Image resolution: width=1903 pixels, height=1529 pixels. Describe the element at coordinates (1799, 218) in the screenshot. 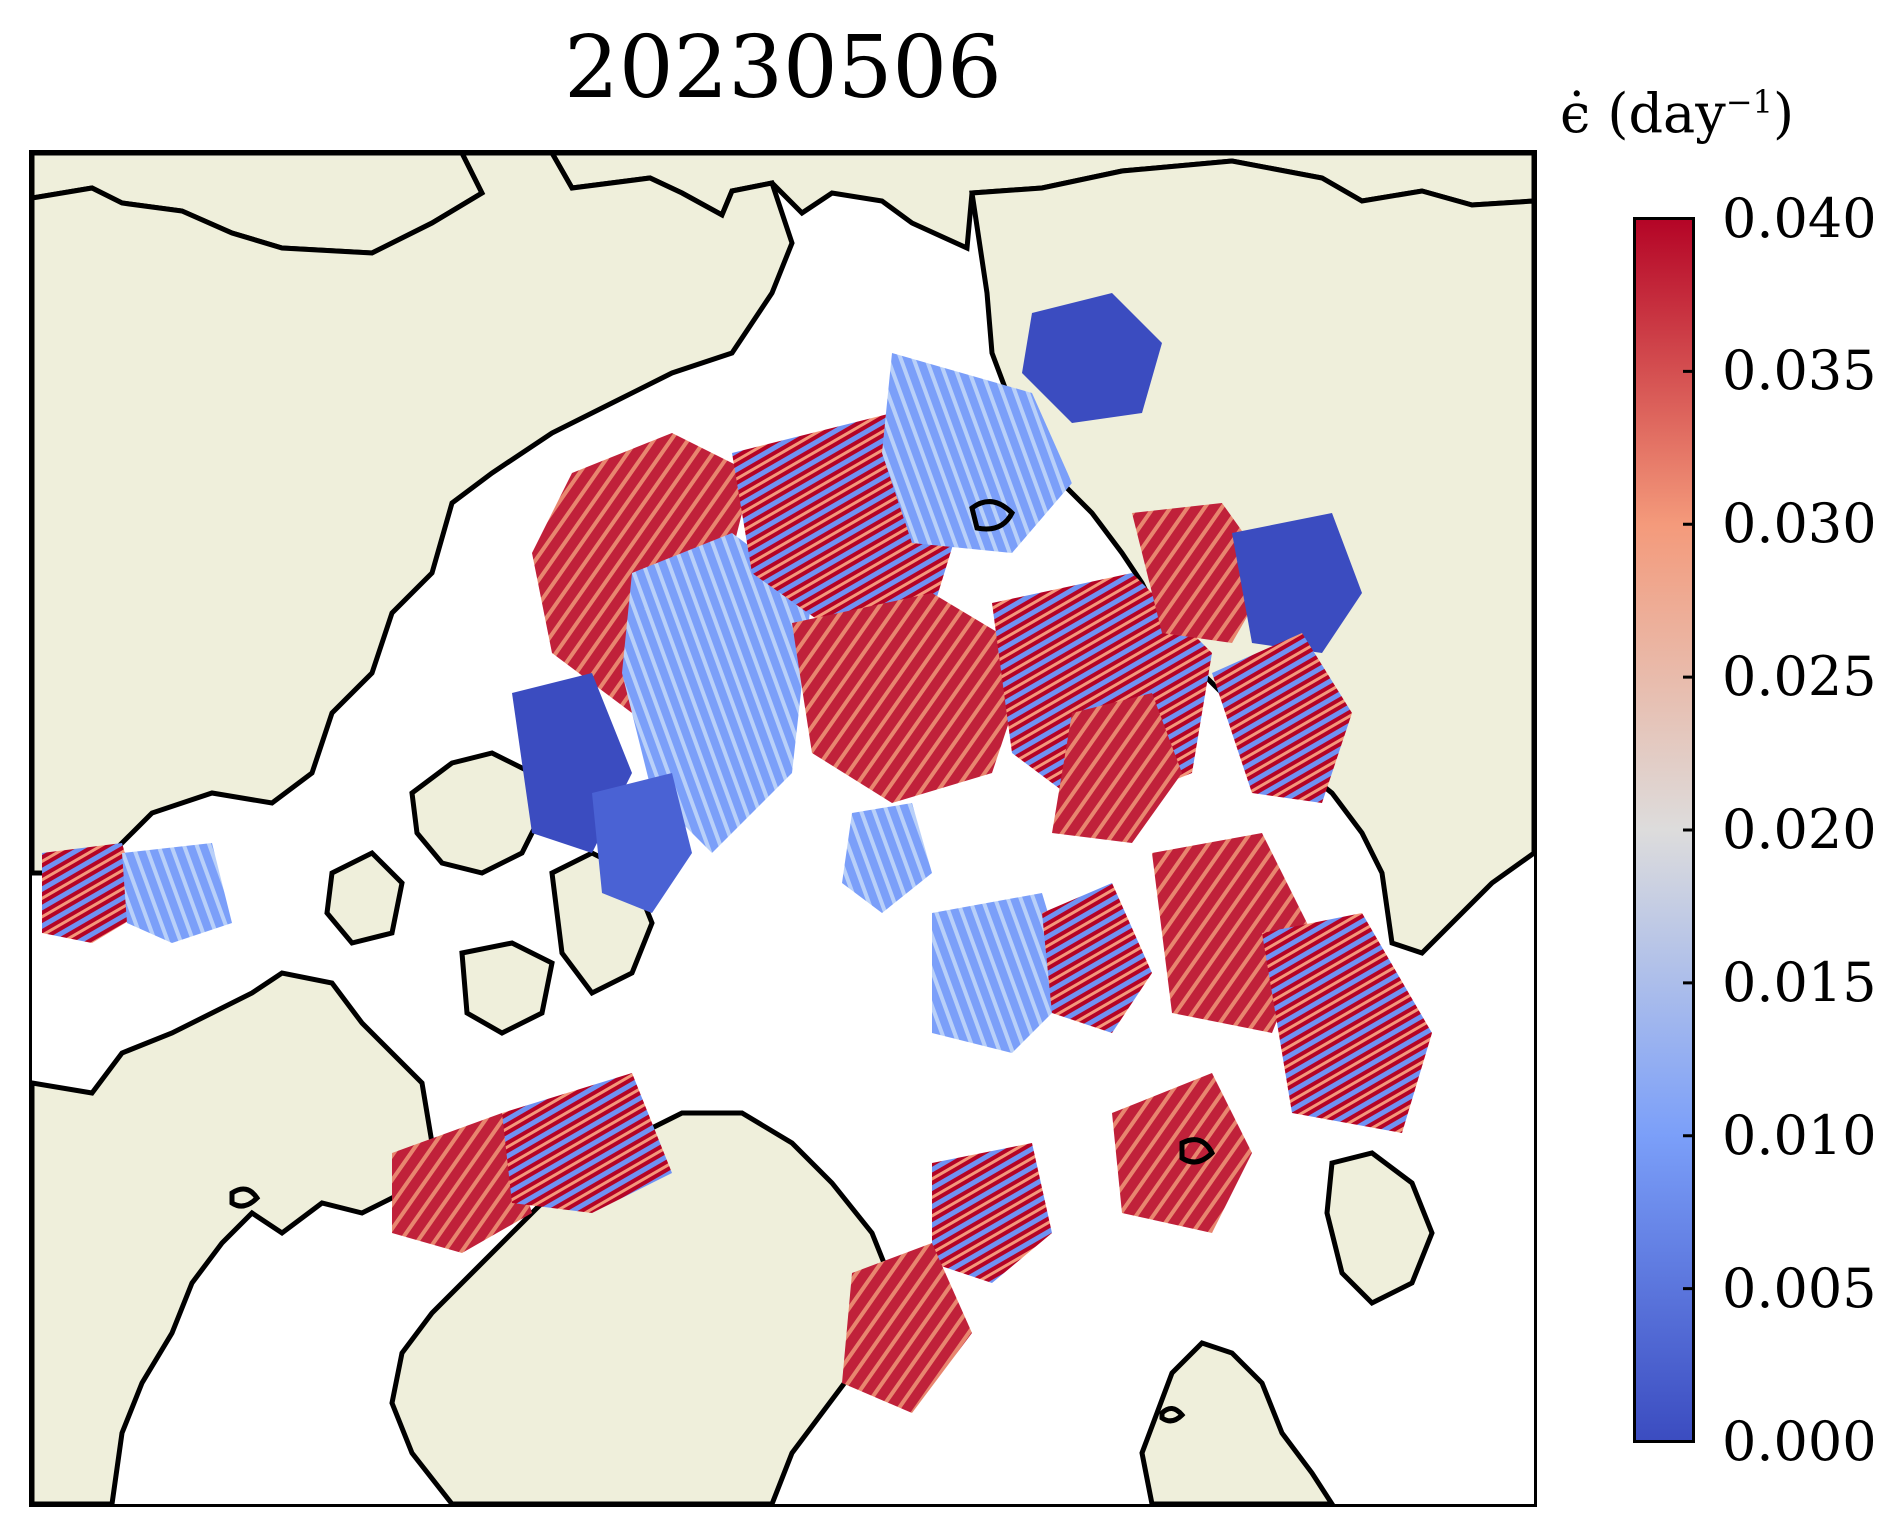

I see `colorbar-tick-label: 0.040` at that location.